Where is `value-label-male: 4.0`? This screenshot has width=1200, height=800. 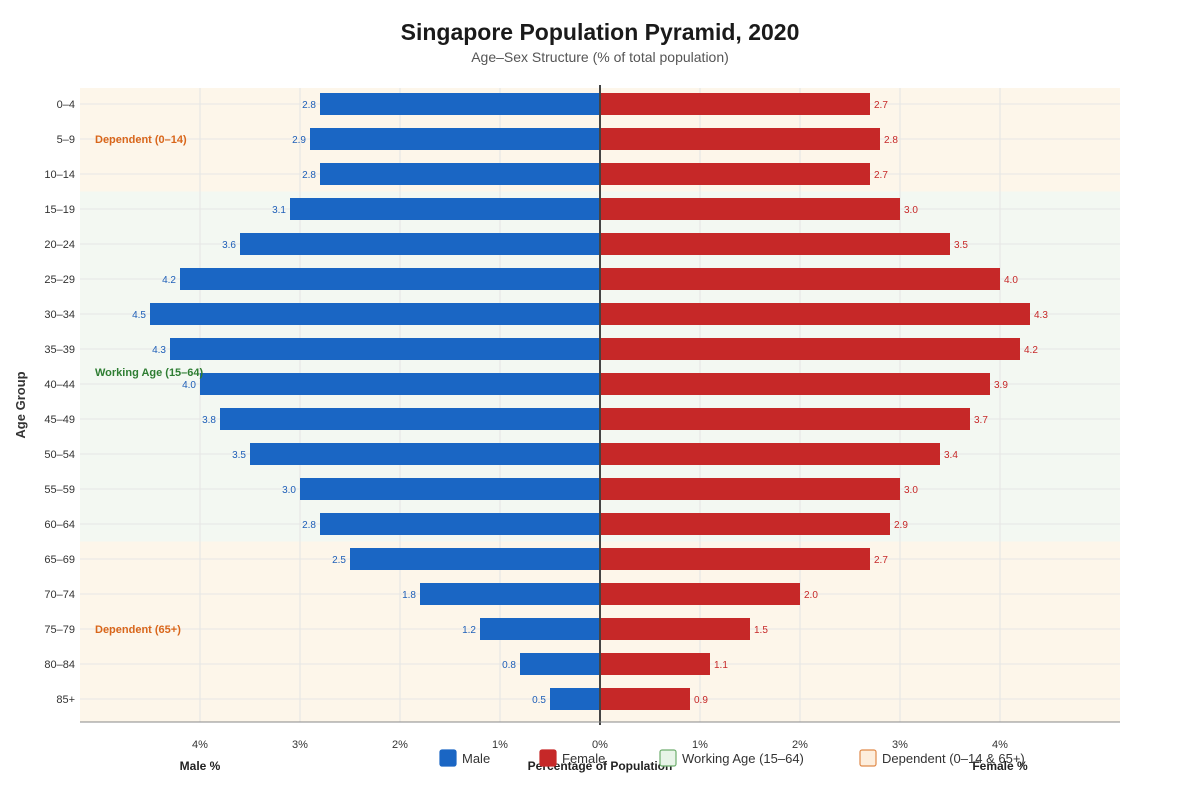 value-label-male: 4.0 is located at coordinates (189, 385).